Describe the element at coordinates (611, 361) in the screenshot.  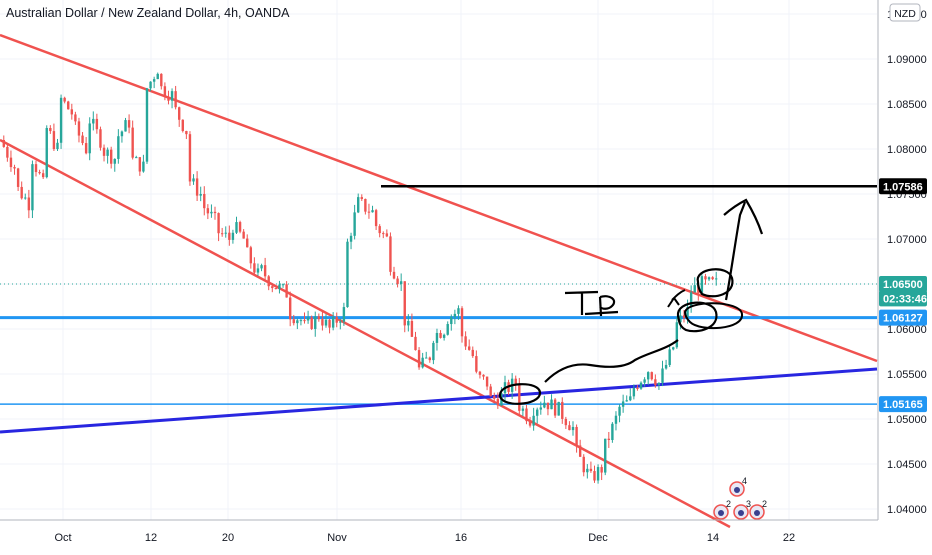
I see `ink-wave-path` at that location.